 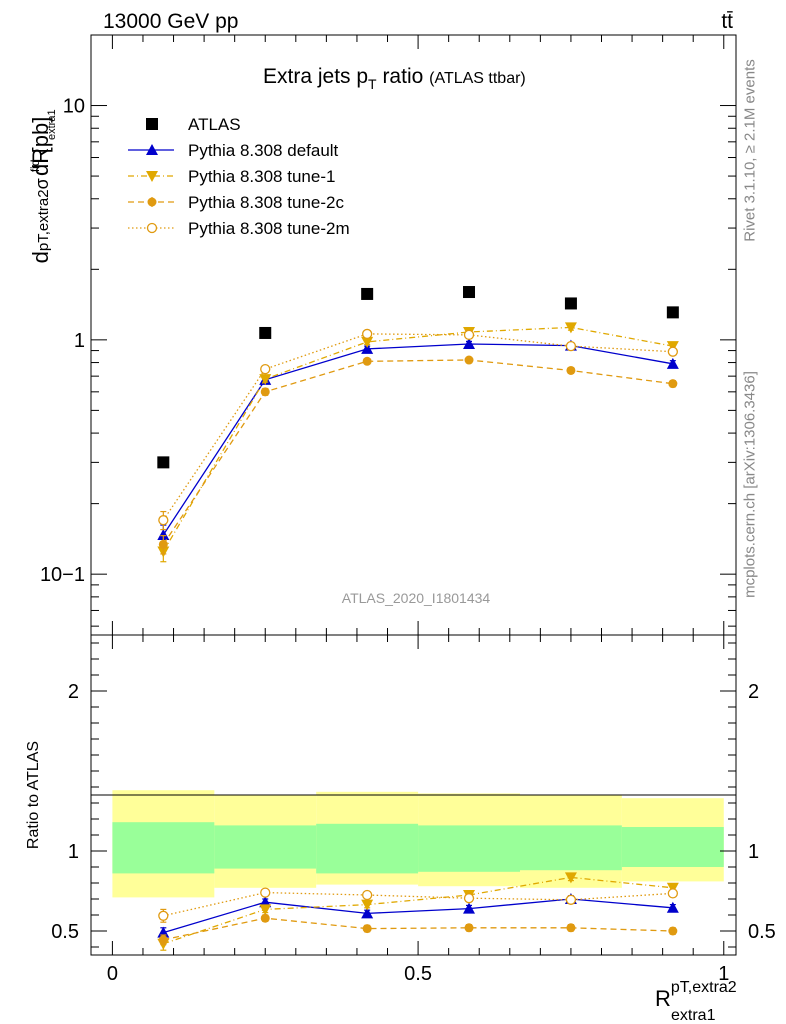 I want to click on x-tick-label: 1, so click(x=723, y=974).